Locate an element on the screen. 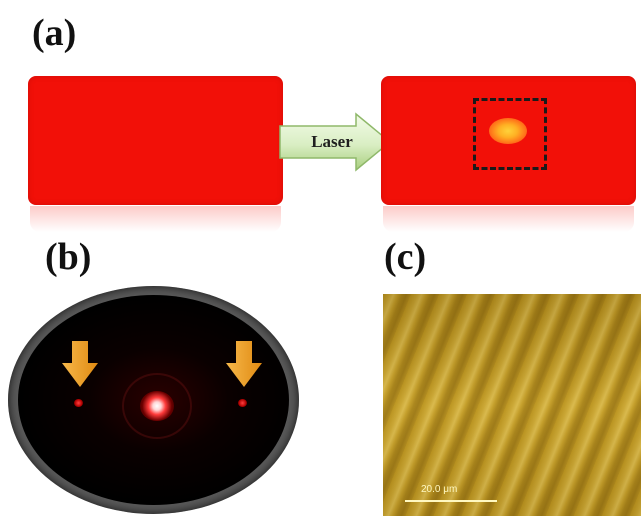 The image size is (643, 519). sample-before-reflection is located at coordinates (155, 219).